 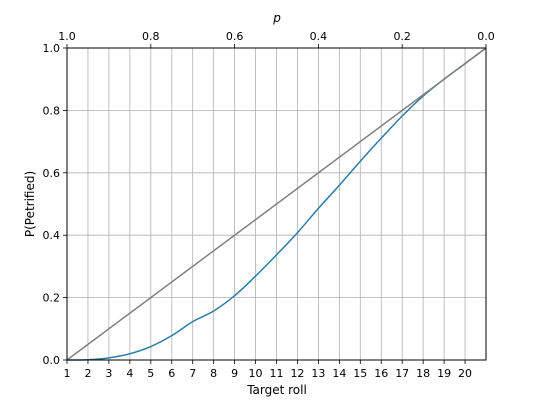 What do you see at coordinates (465, 373) in the screenshot?
I see `x-tick-label: 20` at bounding box center [465, 373].